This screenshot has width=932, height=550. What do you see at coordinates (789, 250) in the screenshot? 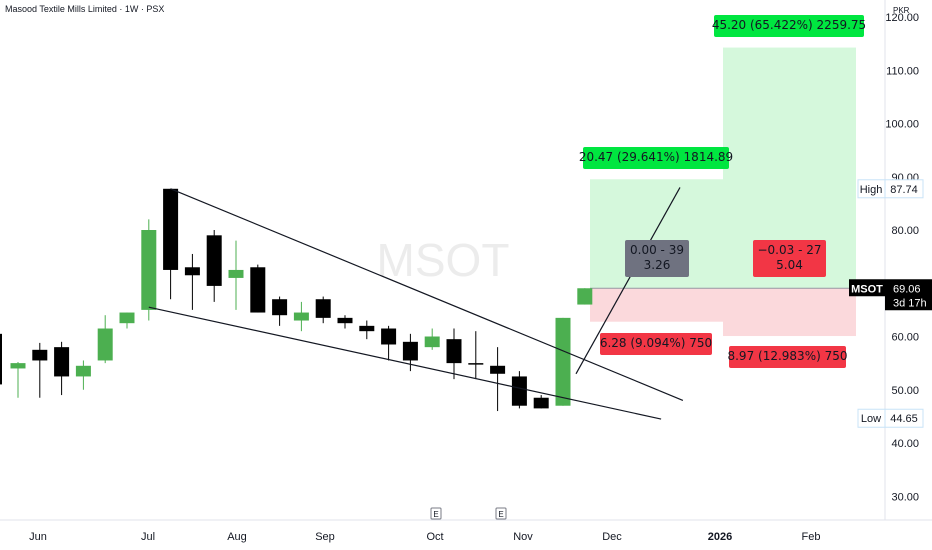
I see `current-pnl-label-text: −0.03 - 27` at bounding box center [789, 250].